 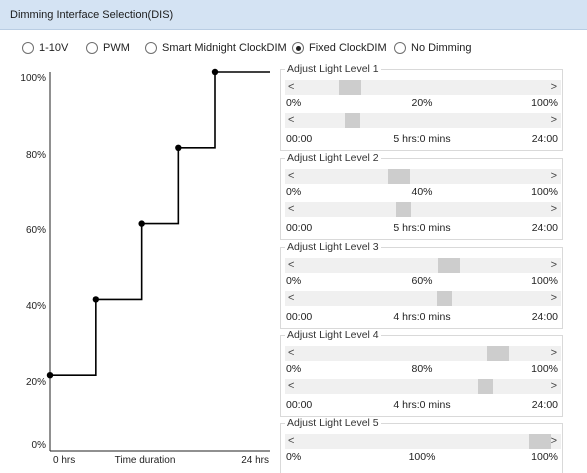 I want to click on panel-title: Adjust Light Level 2, so click(x=333, y=158).